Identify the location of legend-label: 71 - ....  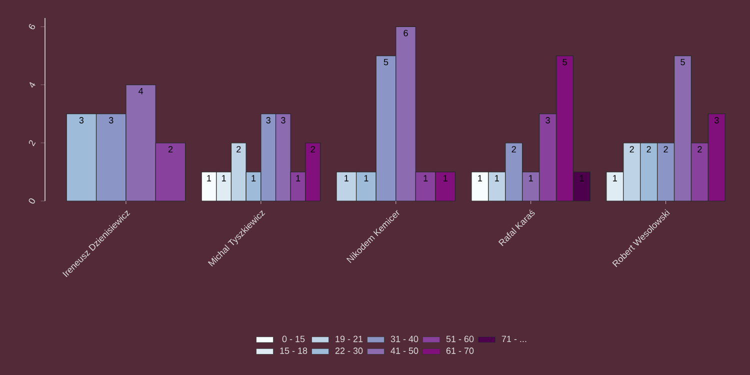
(514, 339).